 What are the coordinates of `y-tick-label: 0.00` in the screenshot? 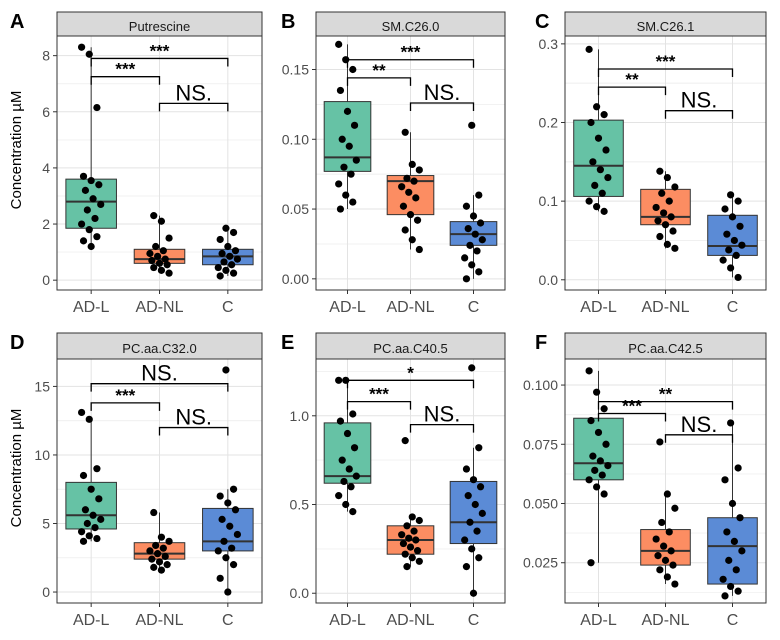 It's located at (295, 279).